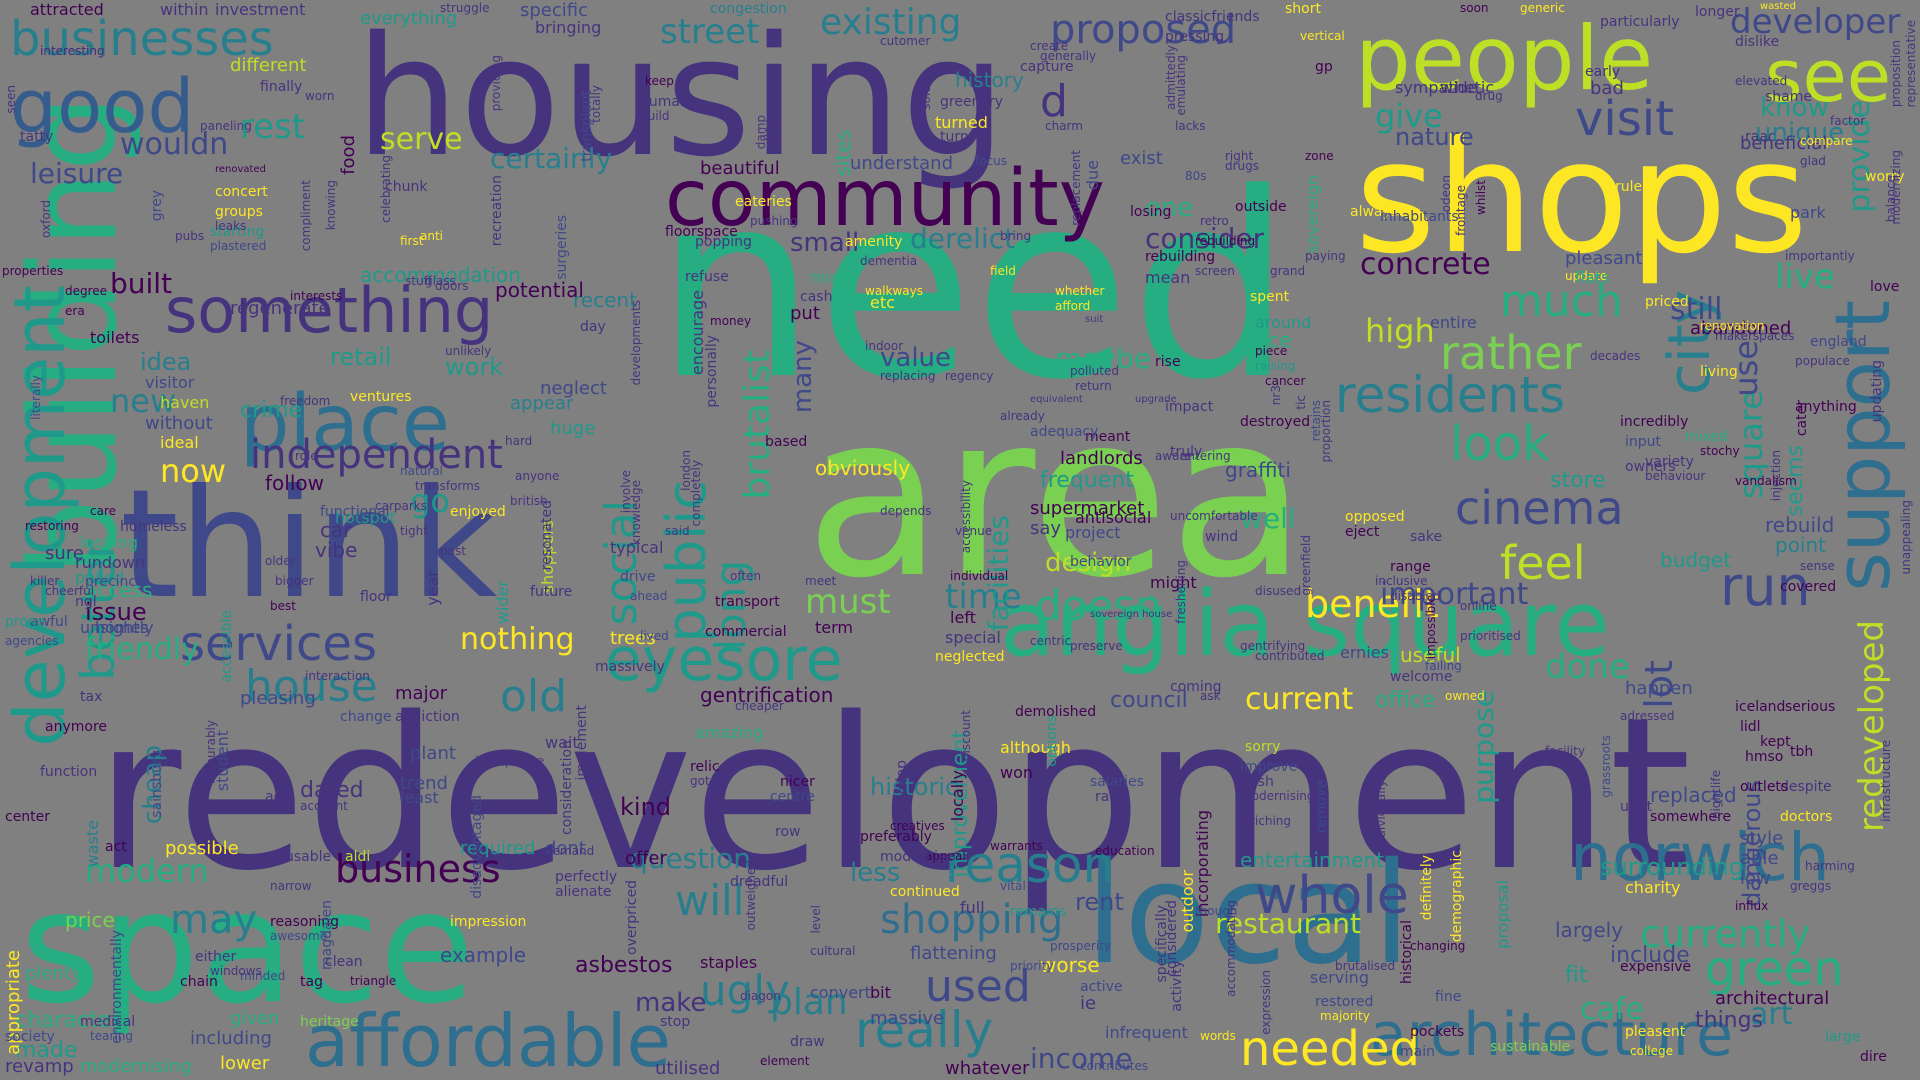  I want to click on word-covered-300: covered, so click(1808, 587).